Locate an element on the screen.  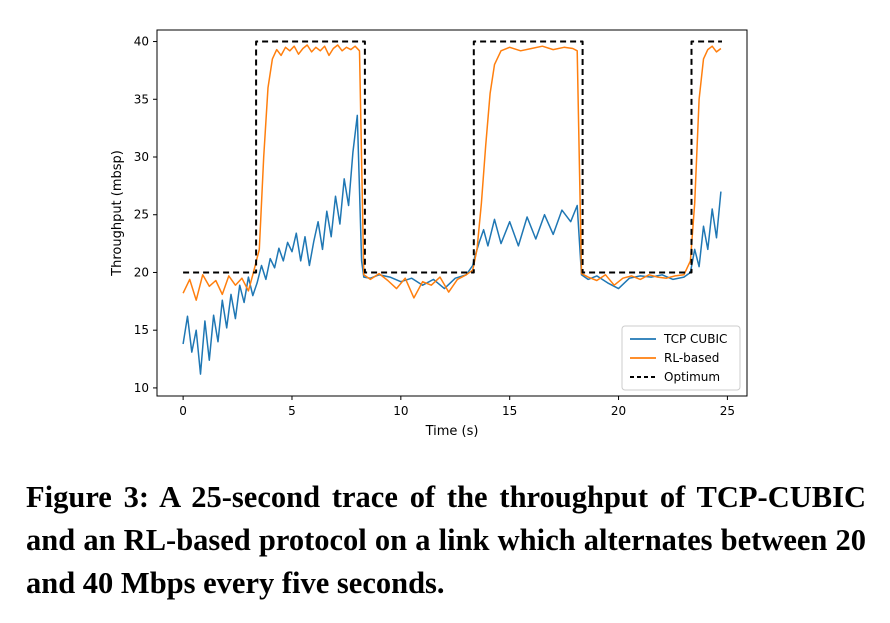
y-tick-label: 30 is located at coordinates (141, 157).